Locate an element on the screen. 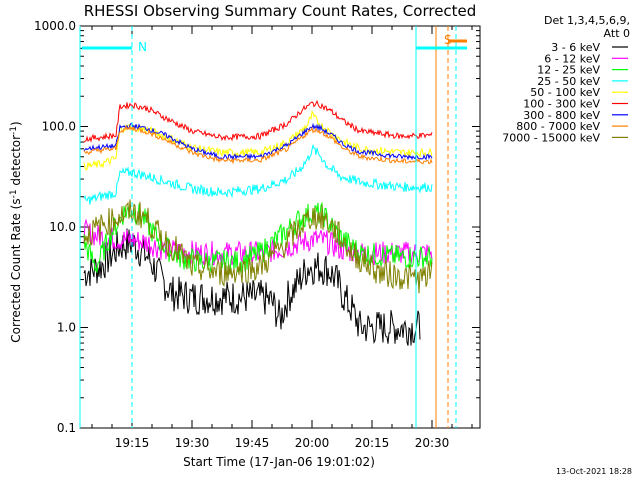 Image resolution: width=640 pixels, height=480 pixels. y-tick-label: 100.0 is located at coordinates (59, 127).